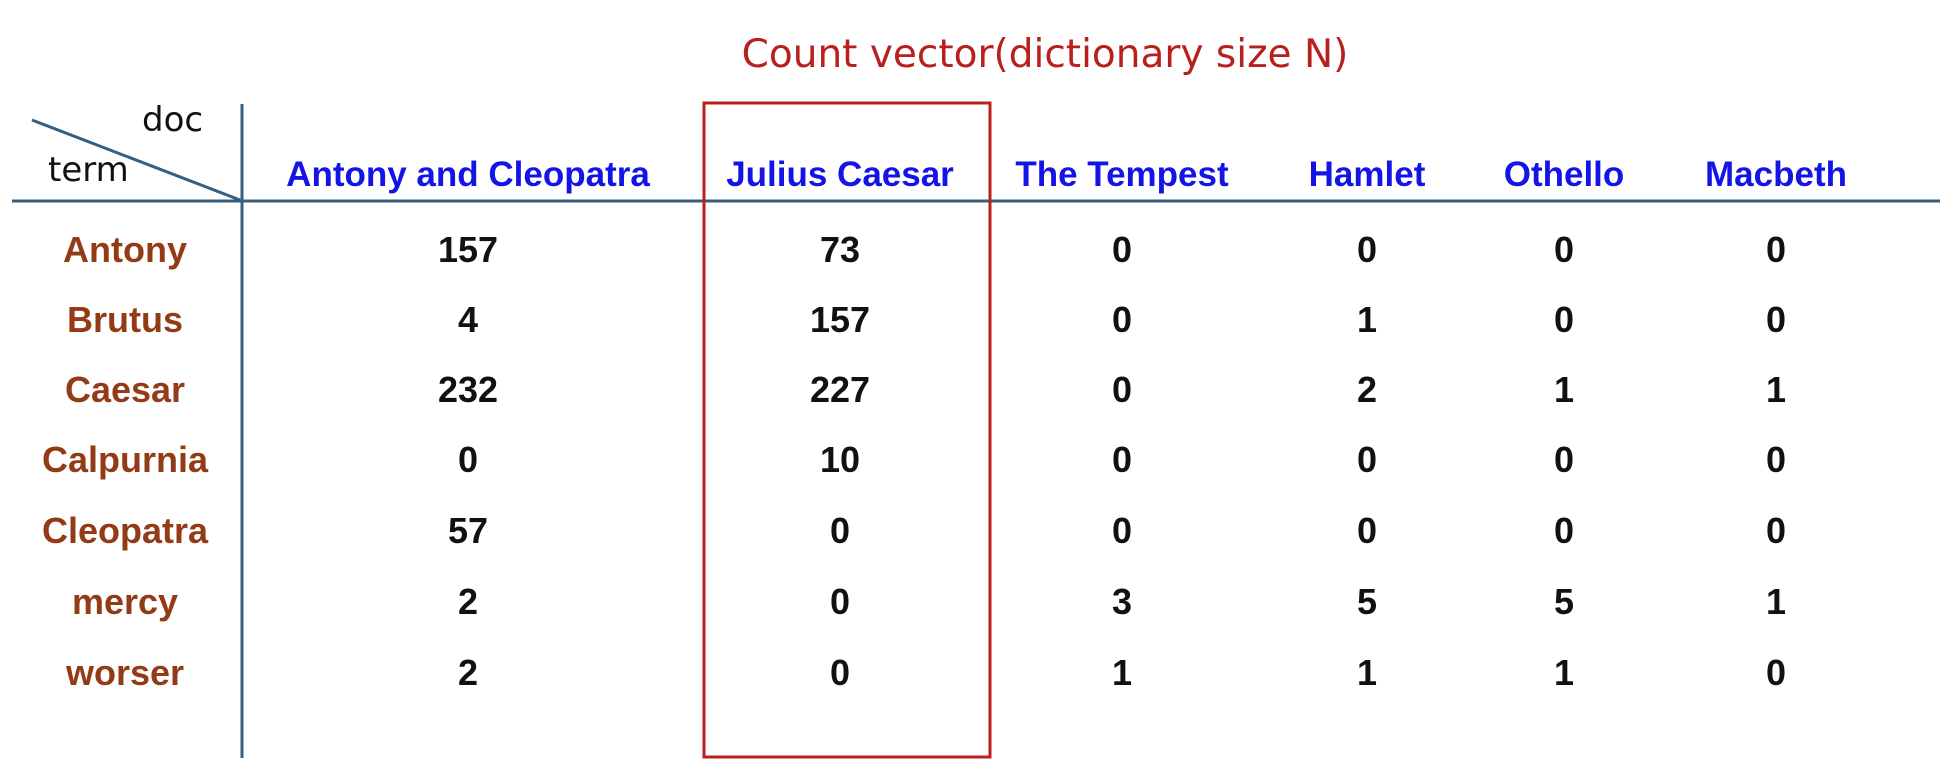 Image resolution: width=1954 pixels, height=780 pixels. Describe the element at coordinates (125, 249) in the screenshot. I see `row-label-antony: Antony` at that location.